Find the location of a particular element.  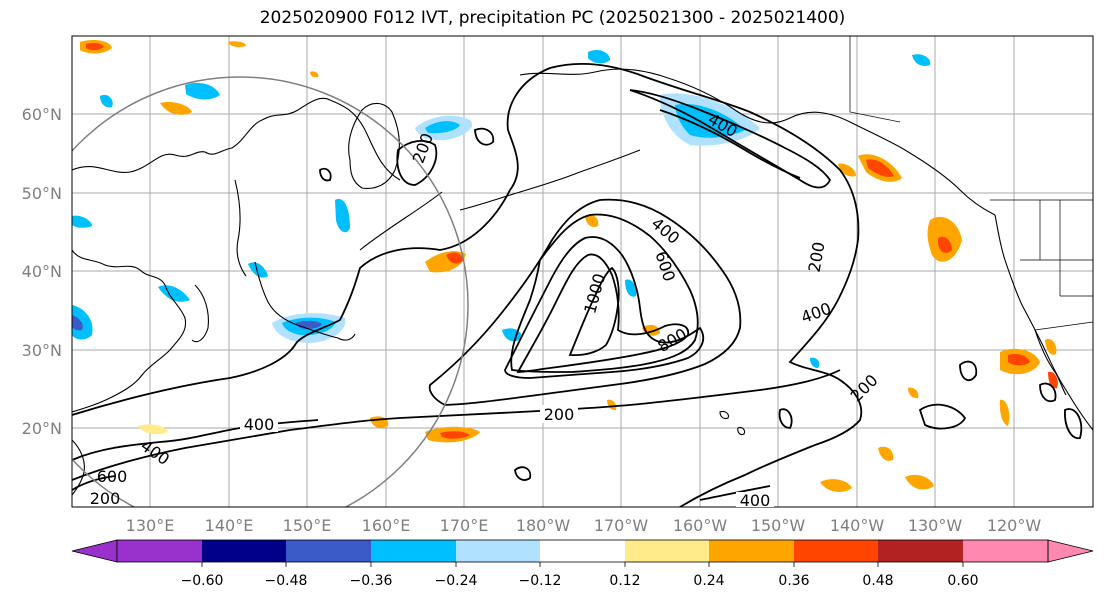

coast-kamchatka is located at coordinates (374, 145).